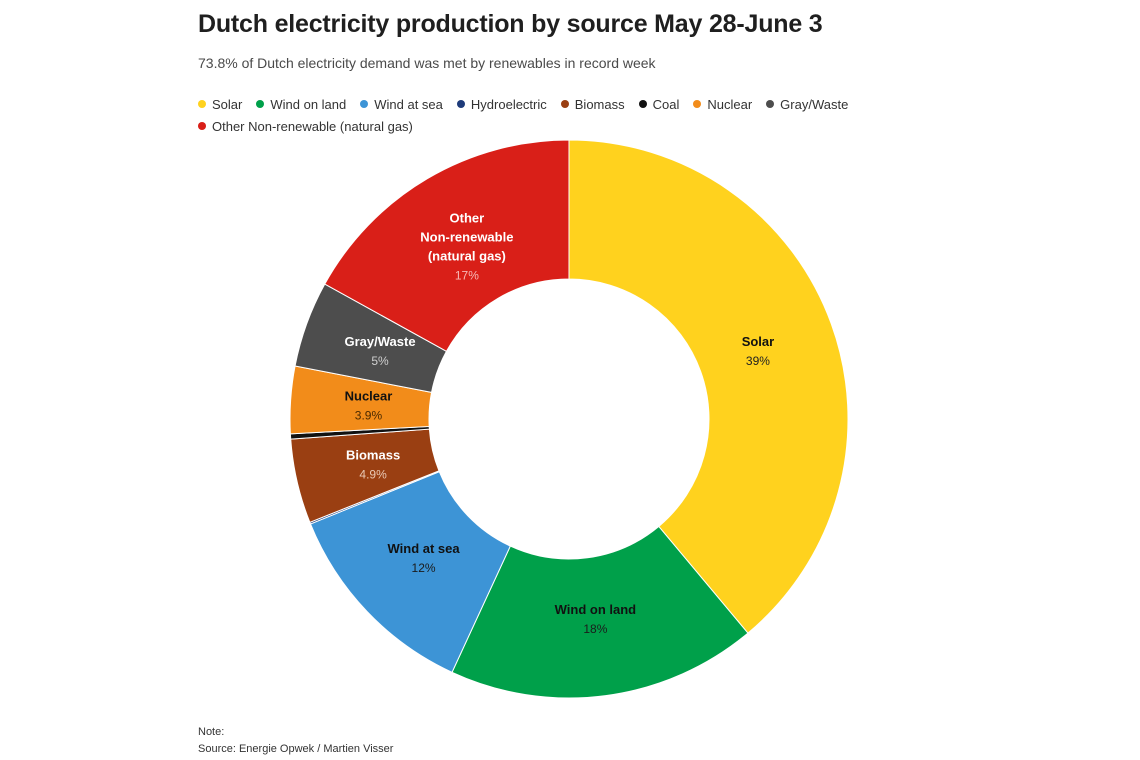  What do you see at coordinates (296, 749) in the screenshot?
I see `source-label: Source: Energie Opwek / Martien Visser` at bounding box center [296, 749].